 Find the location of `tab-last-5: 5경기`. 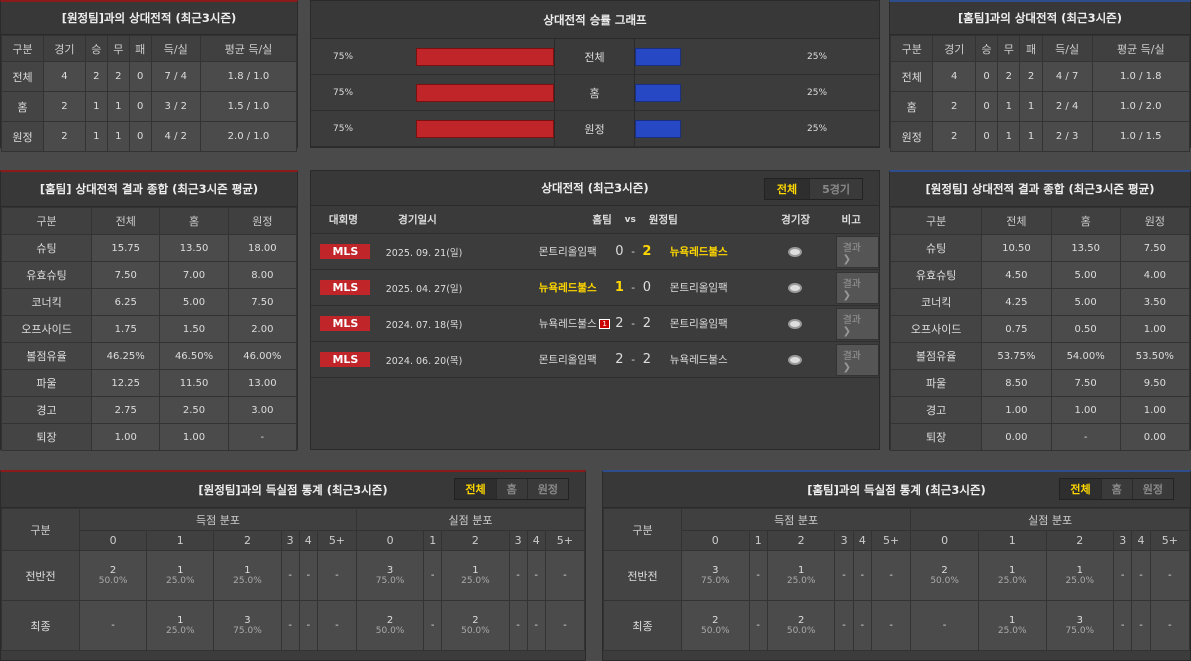

tab-last-5: 5경기 is located at coordinates (835, 189).